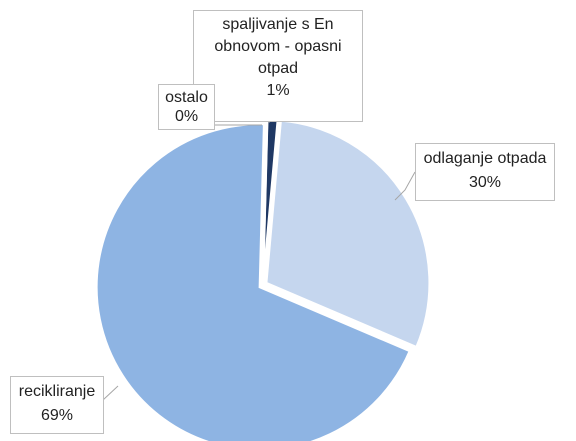 Image resolution: width=576 pixels, height=441 pixels. Describe the element at coordinates (186, 97) in the screenshot. I see `label-name: ostalo` at that location.